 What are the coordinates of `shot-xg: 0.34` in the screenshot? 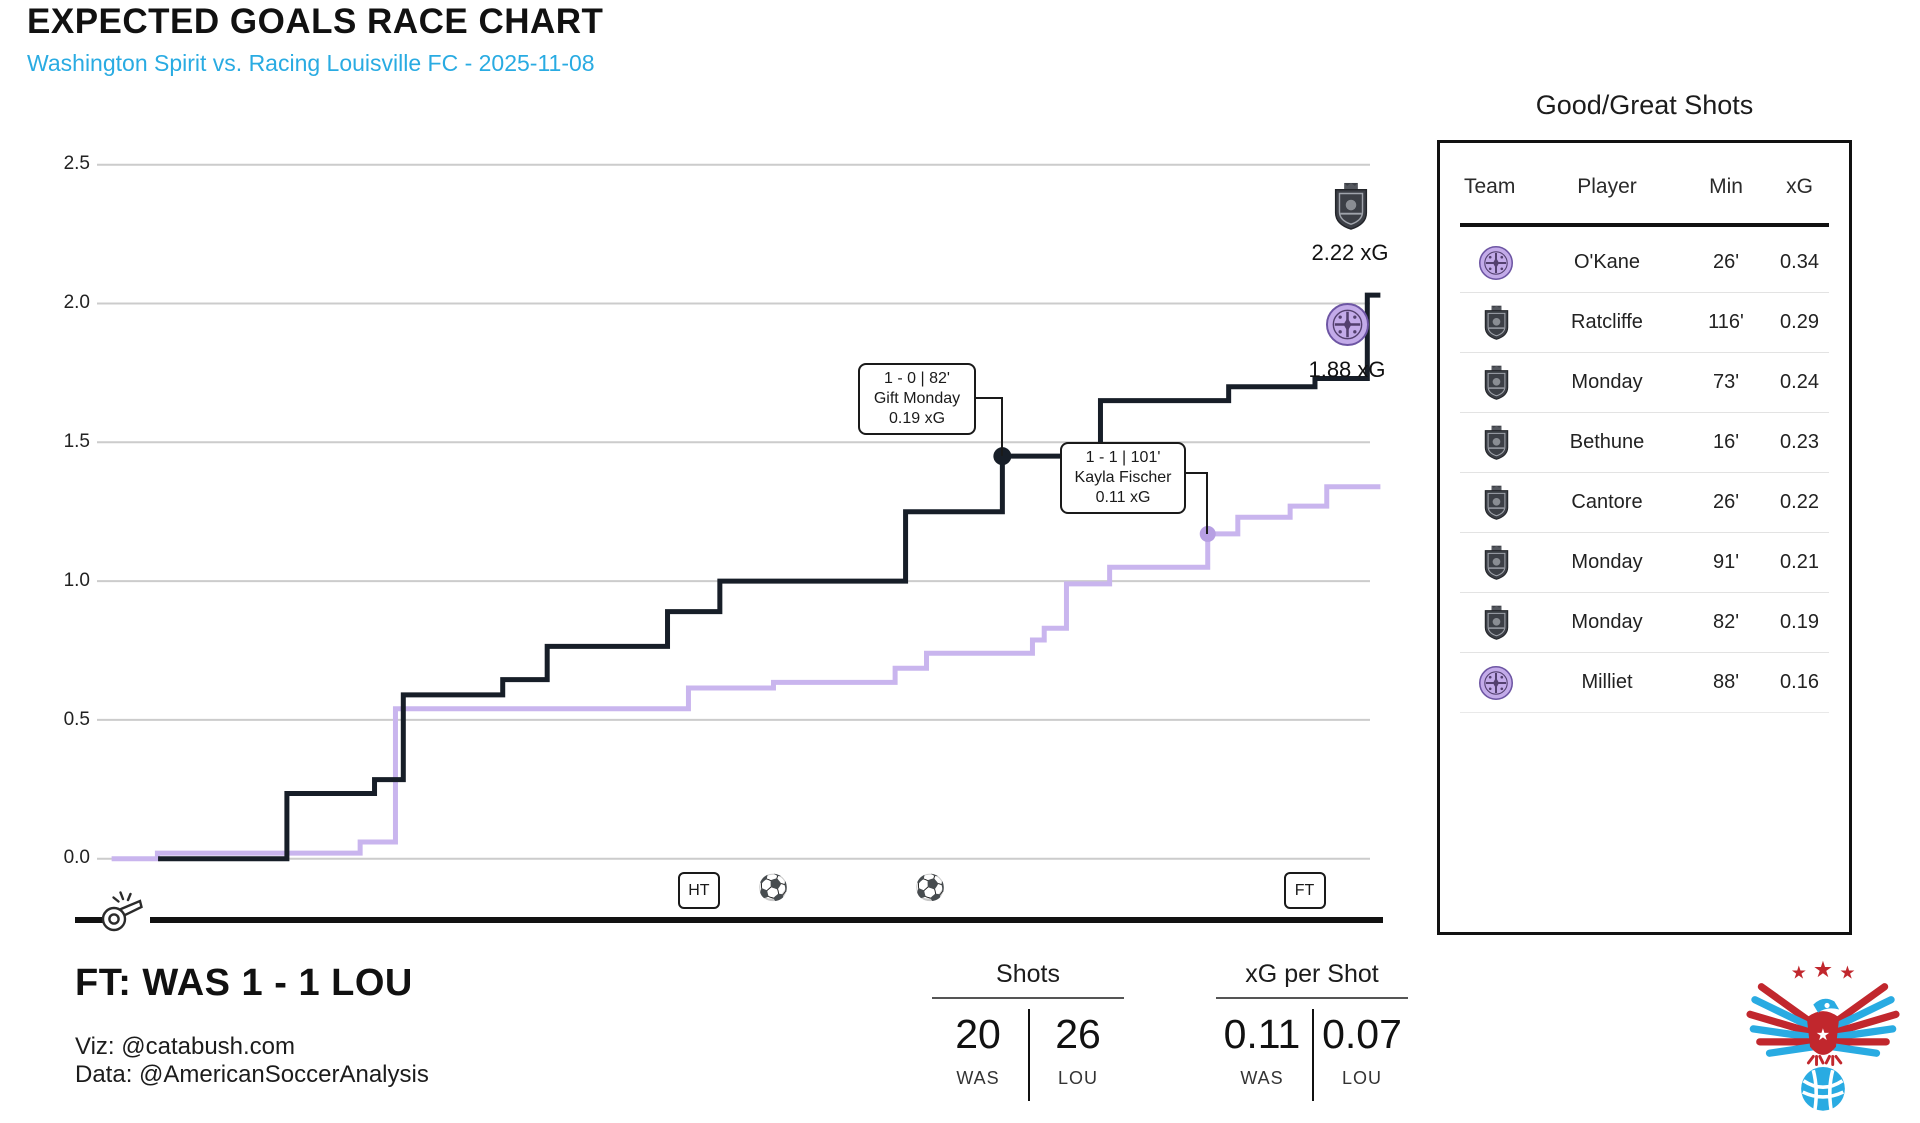 It's located at (1799, 262).